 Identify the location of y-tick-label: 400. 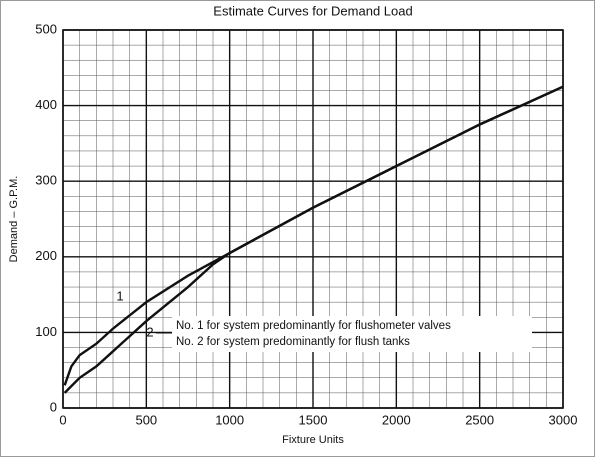
(46, 104).